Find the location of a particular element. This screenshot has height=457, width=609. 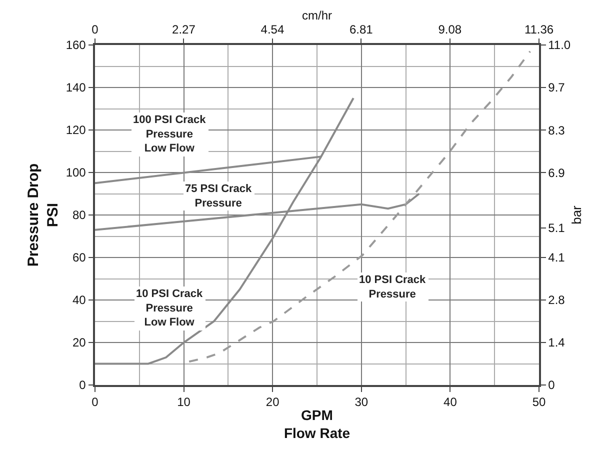

series-label: 100 PSI Crack Pressure Low Flow is located at coordinates (170, 134).